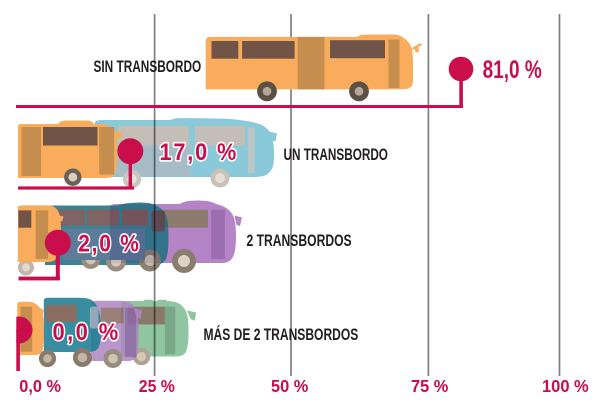 The height and width of the screenshot is (420, 600). I want to click on svg-text: 100 %, so click(565, 385).